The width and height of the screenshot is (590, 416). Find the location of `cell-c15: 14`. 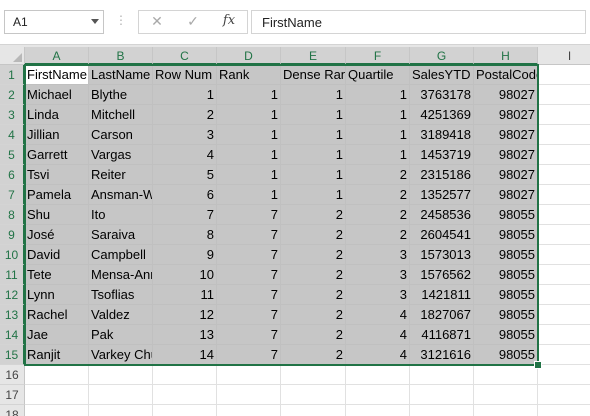

cell-c15: 14 is located at coordinates (185, 355).